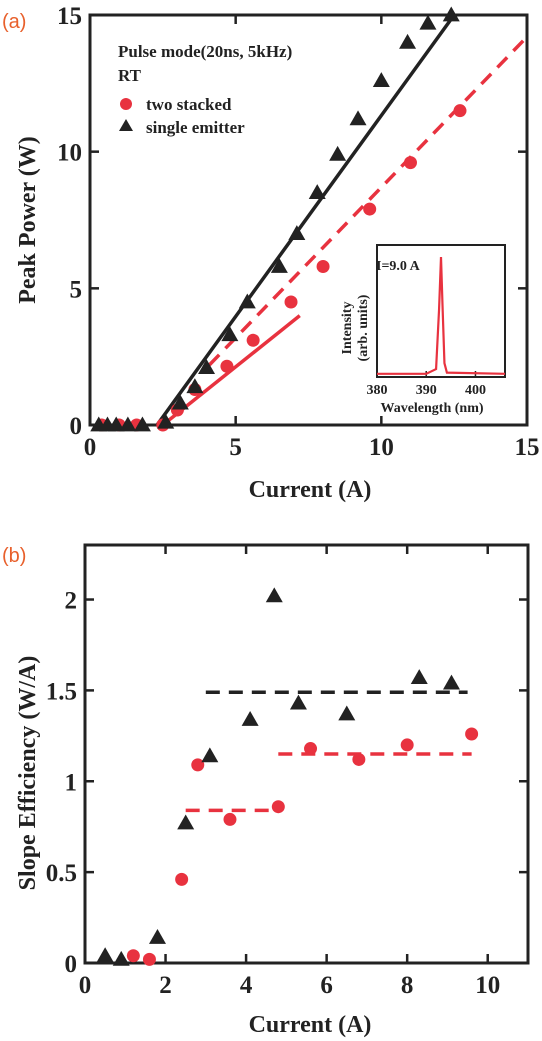  What do you see at coordinates (126, 125) in the screenshot?
I see `legend-marker-single-emitter` at bounding box center [126, 125].